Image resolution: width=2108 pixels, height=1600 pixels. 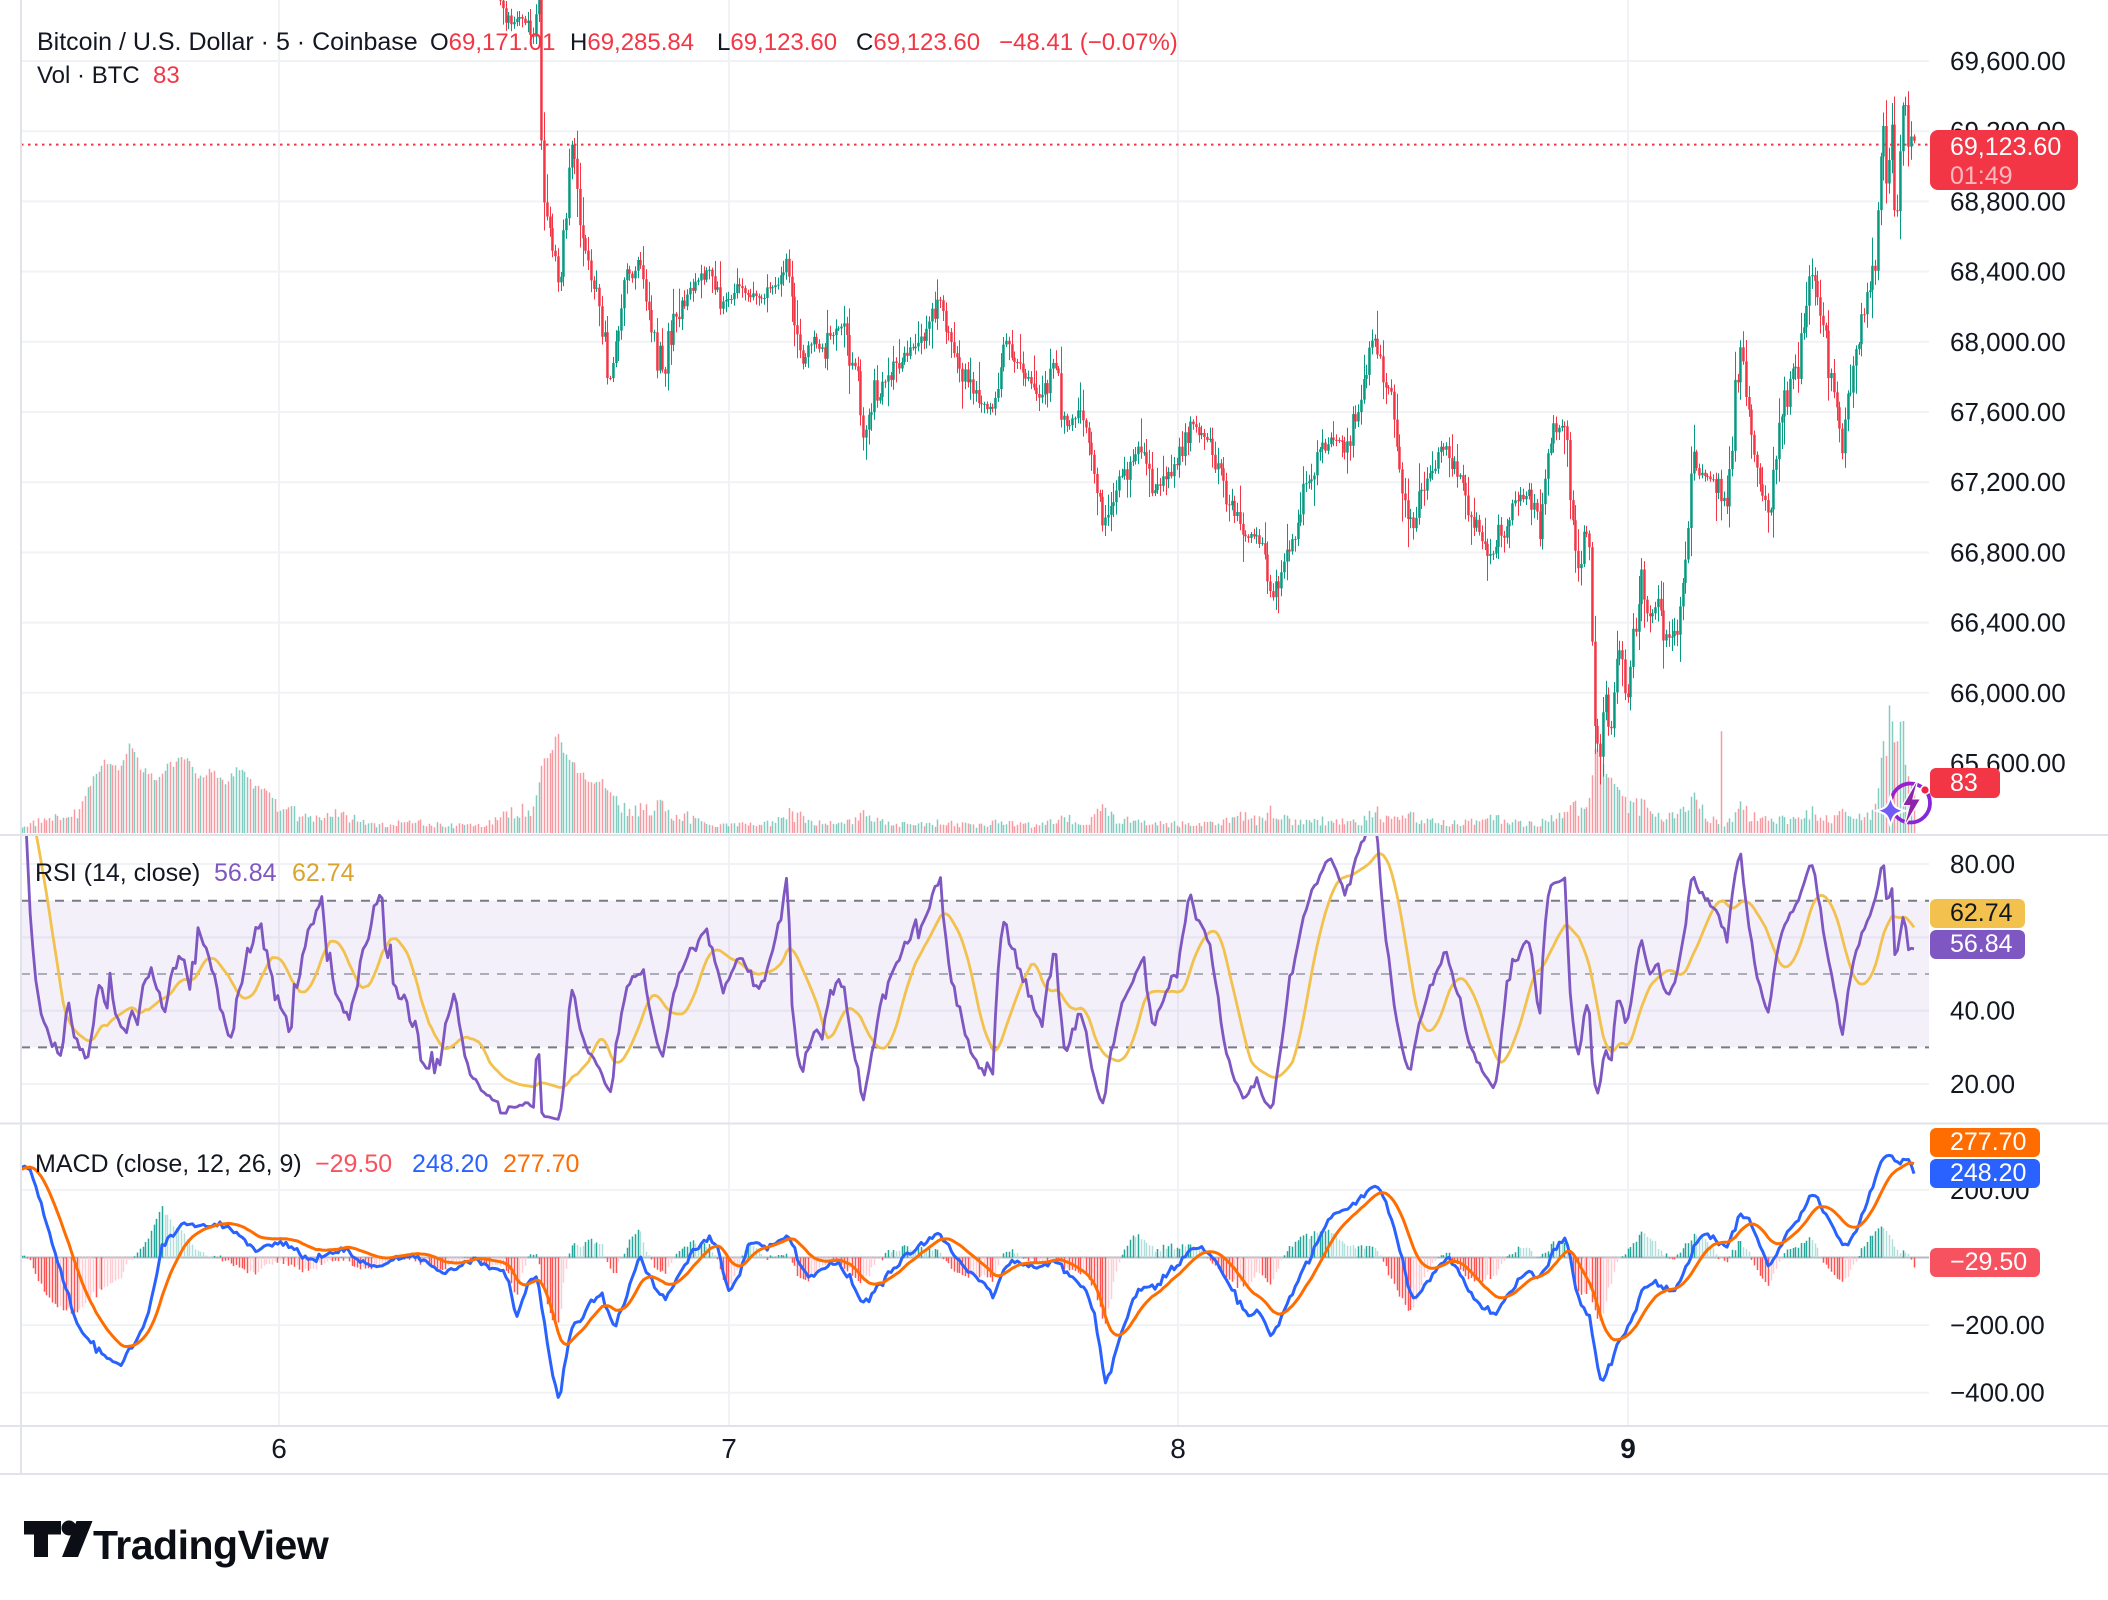 What do you see at coordinates (2008, 412) in the screenshot?
I see `svg-text: 67,600.00` at bounding box center [2008, 412].